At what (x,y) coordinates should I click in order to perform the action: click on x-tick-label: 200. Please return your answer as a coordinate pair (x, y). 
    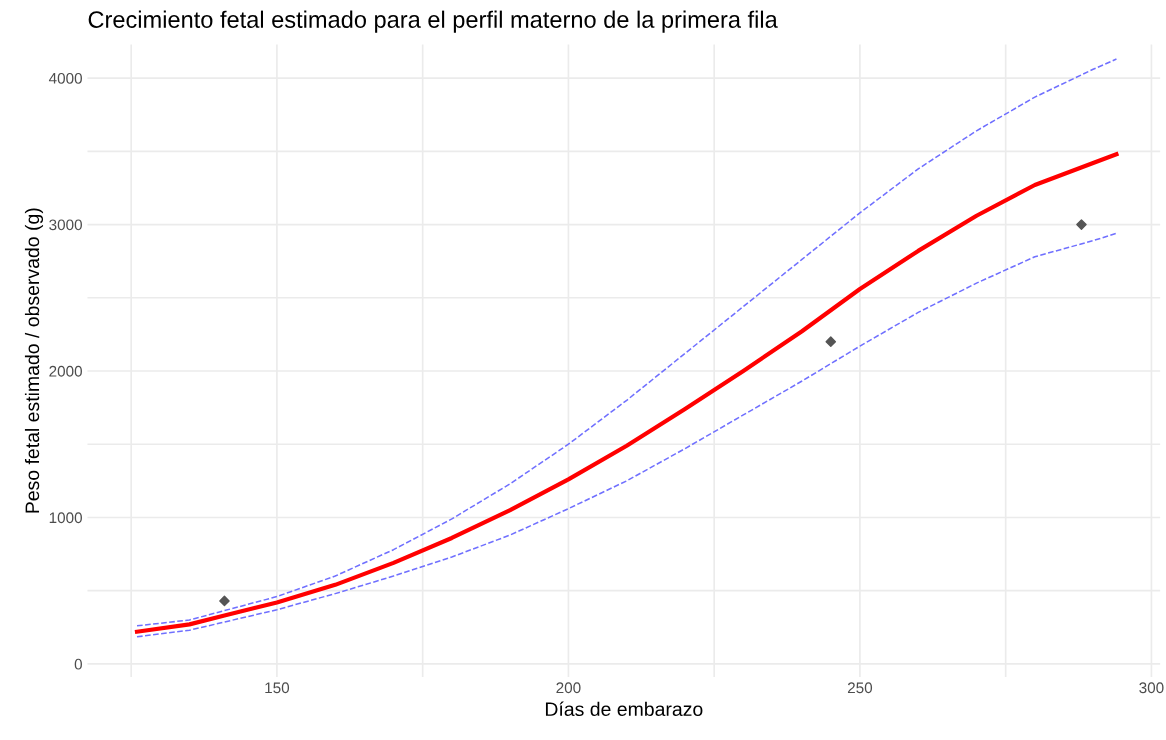
    Looking at the image, I should click on (568, 688).